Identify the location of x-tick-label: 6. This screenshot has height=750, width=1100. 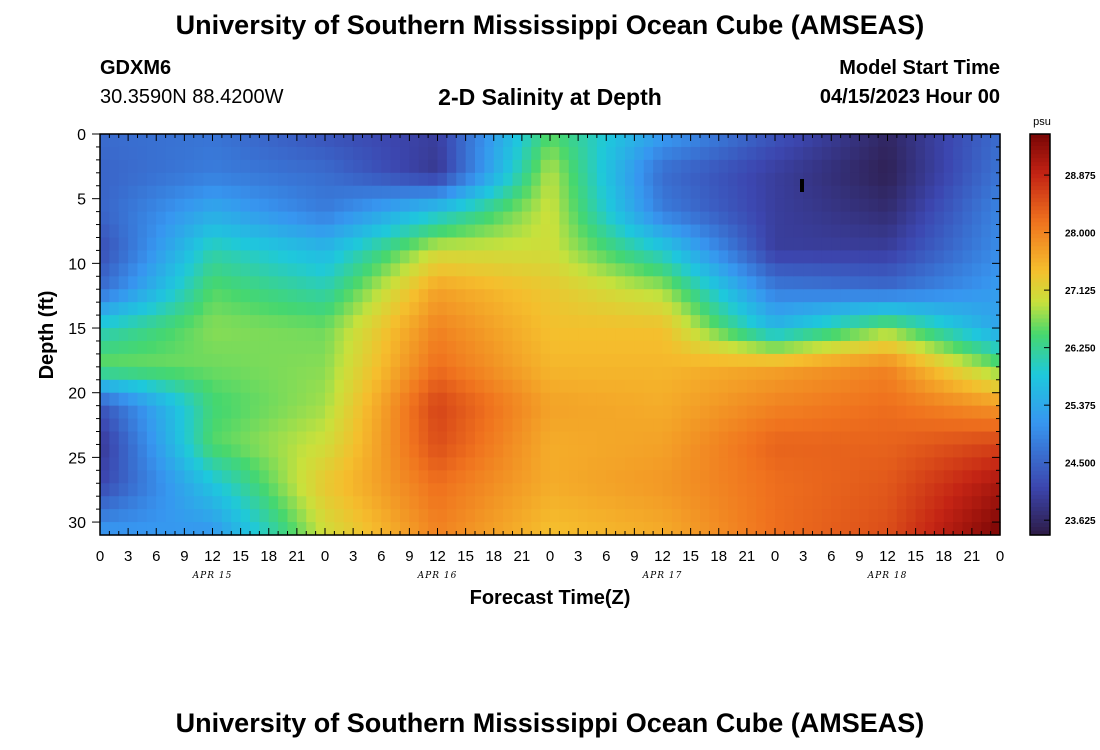
(381, 556).